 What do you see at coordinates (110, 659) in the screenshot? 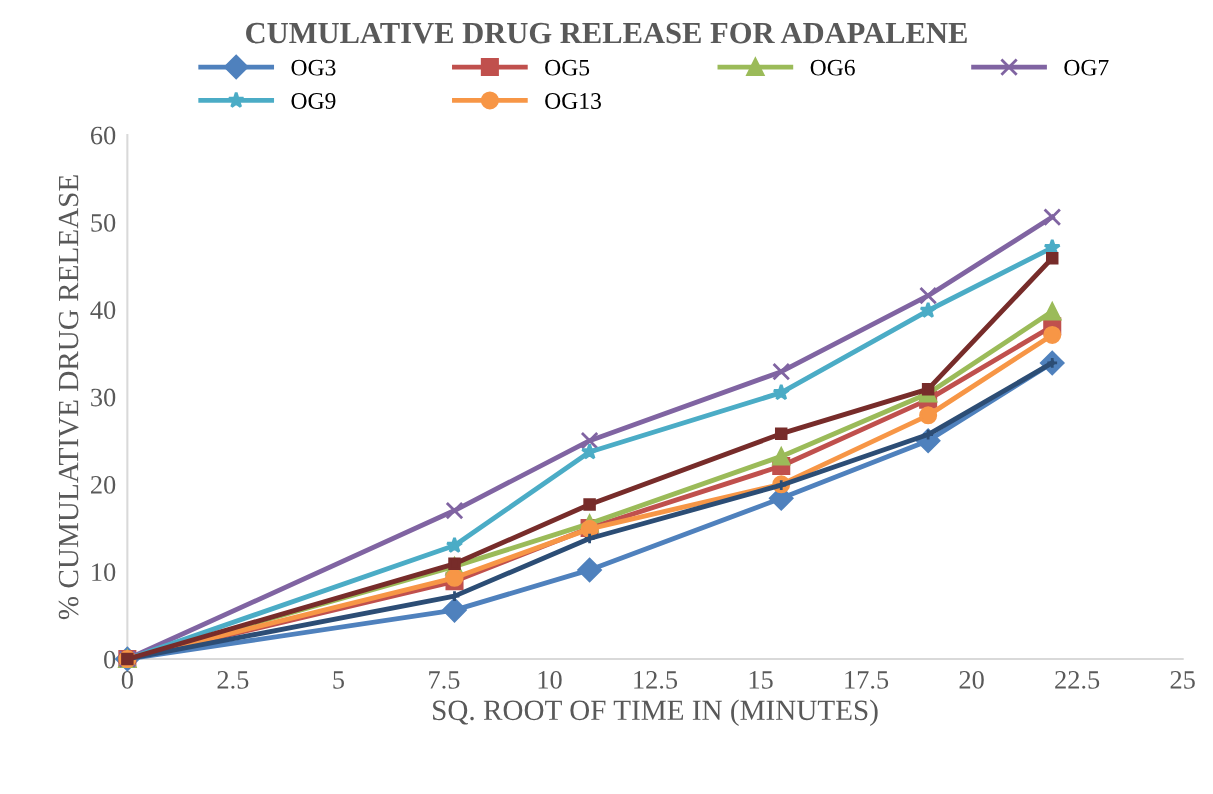
I see `y-tick-label: 0` at bounding box center [110, 659].